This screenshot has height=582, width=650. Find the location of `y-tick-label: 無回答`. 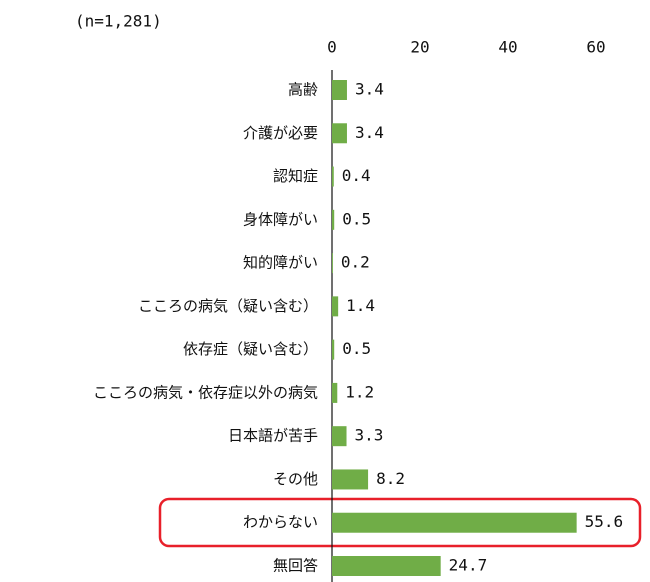

y-tick-label: 無回答 is located at coordinates (295, 566).